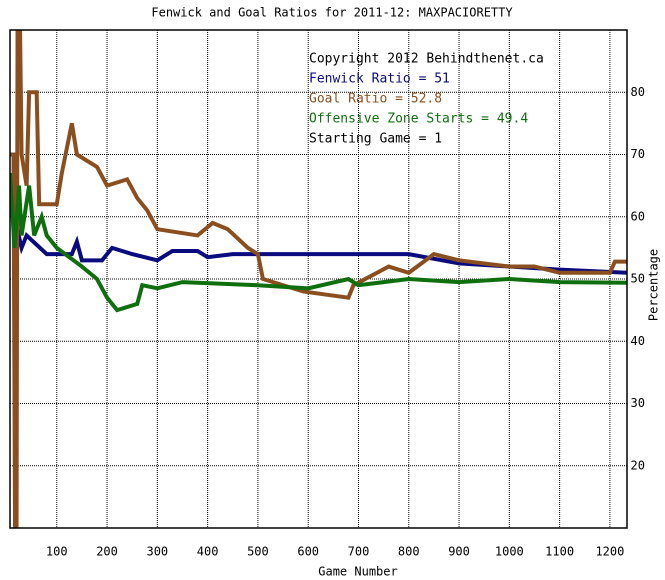  Describe the element at coordinates (157, 552) in the screenshot. I see `x-tick-label: 300` at that location.